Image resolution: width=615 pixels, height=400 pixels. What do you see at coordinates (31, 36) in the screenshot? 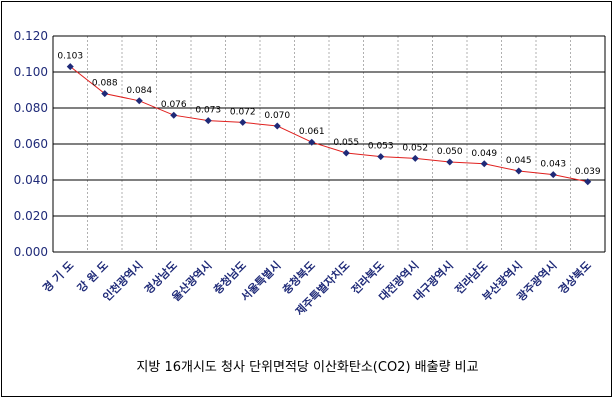
I see `y-tick-label: 0.120` at bounding box center [31, 36].